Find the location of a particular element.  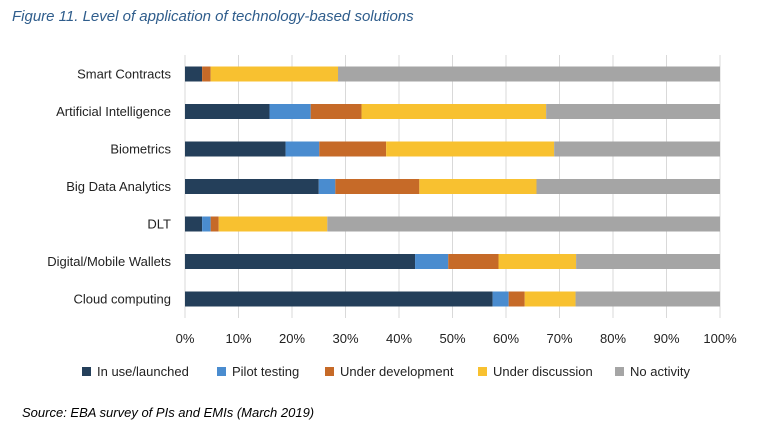

category-label: Smart Contracts is located at coordinates (124, 74).